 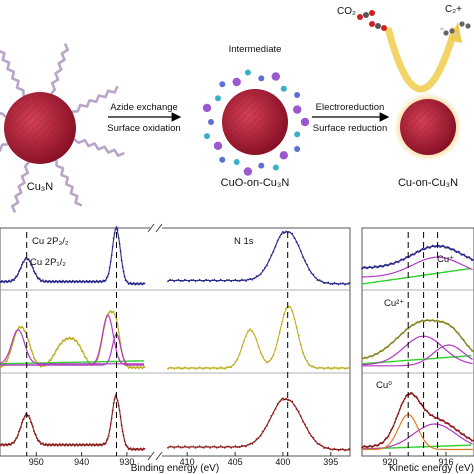 What do you see at coordinates (255, 49) in the screenshot?
I see `intermediate-title: Intermediate` at bounding box center [255, 49].